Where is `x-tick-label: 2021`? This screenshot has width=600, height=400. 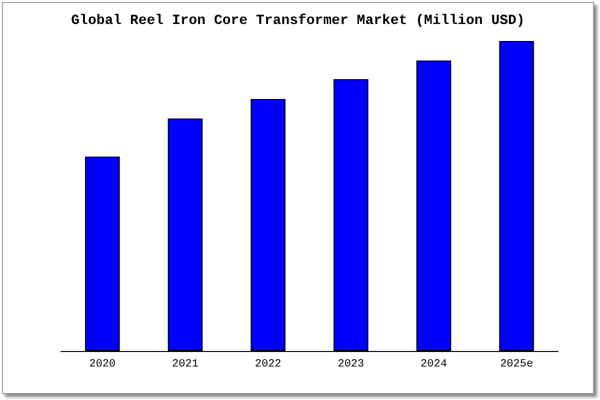
x-tick-label: 2021 is located at coordinates (185, 364).